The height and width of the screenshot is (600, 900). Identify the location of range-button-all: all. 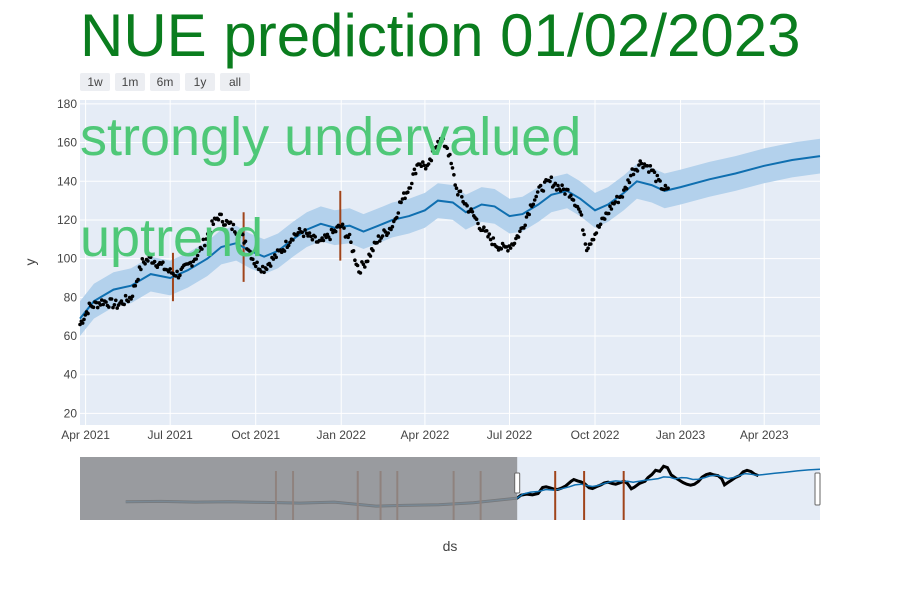
(235, 82).